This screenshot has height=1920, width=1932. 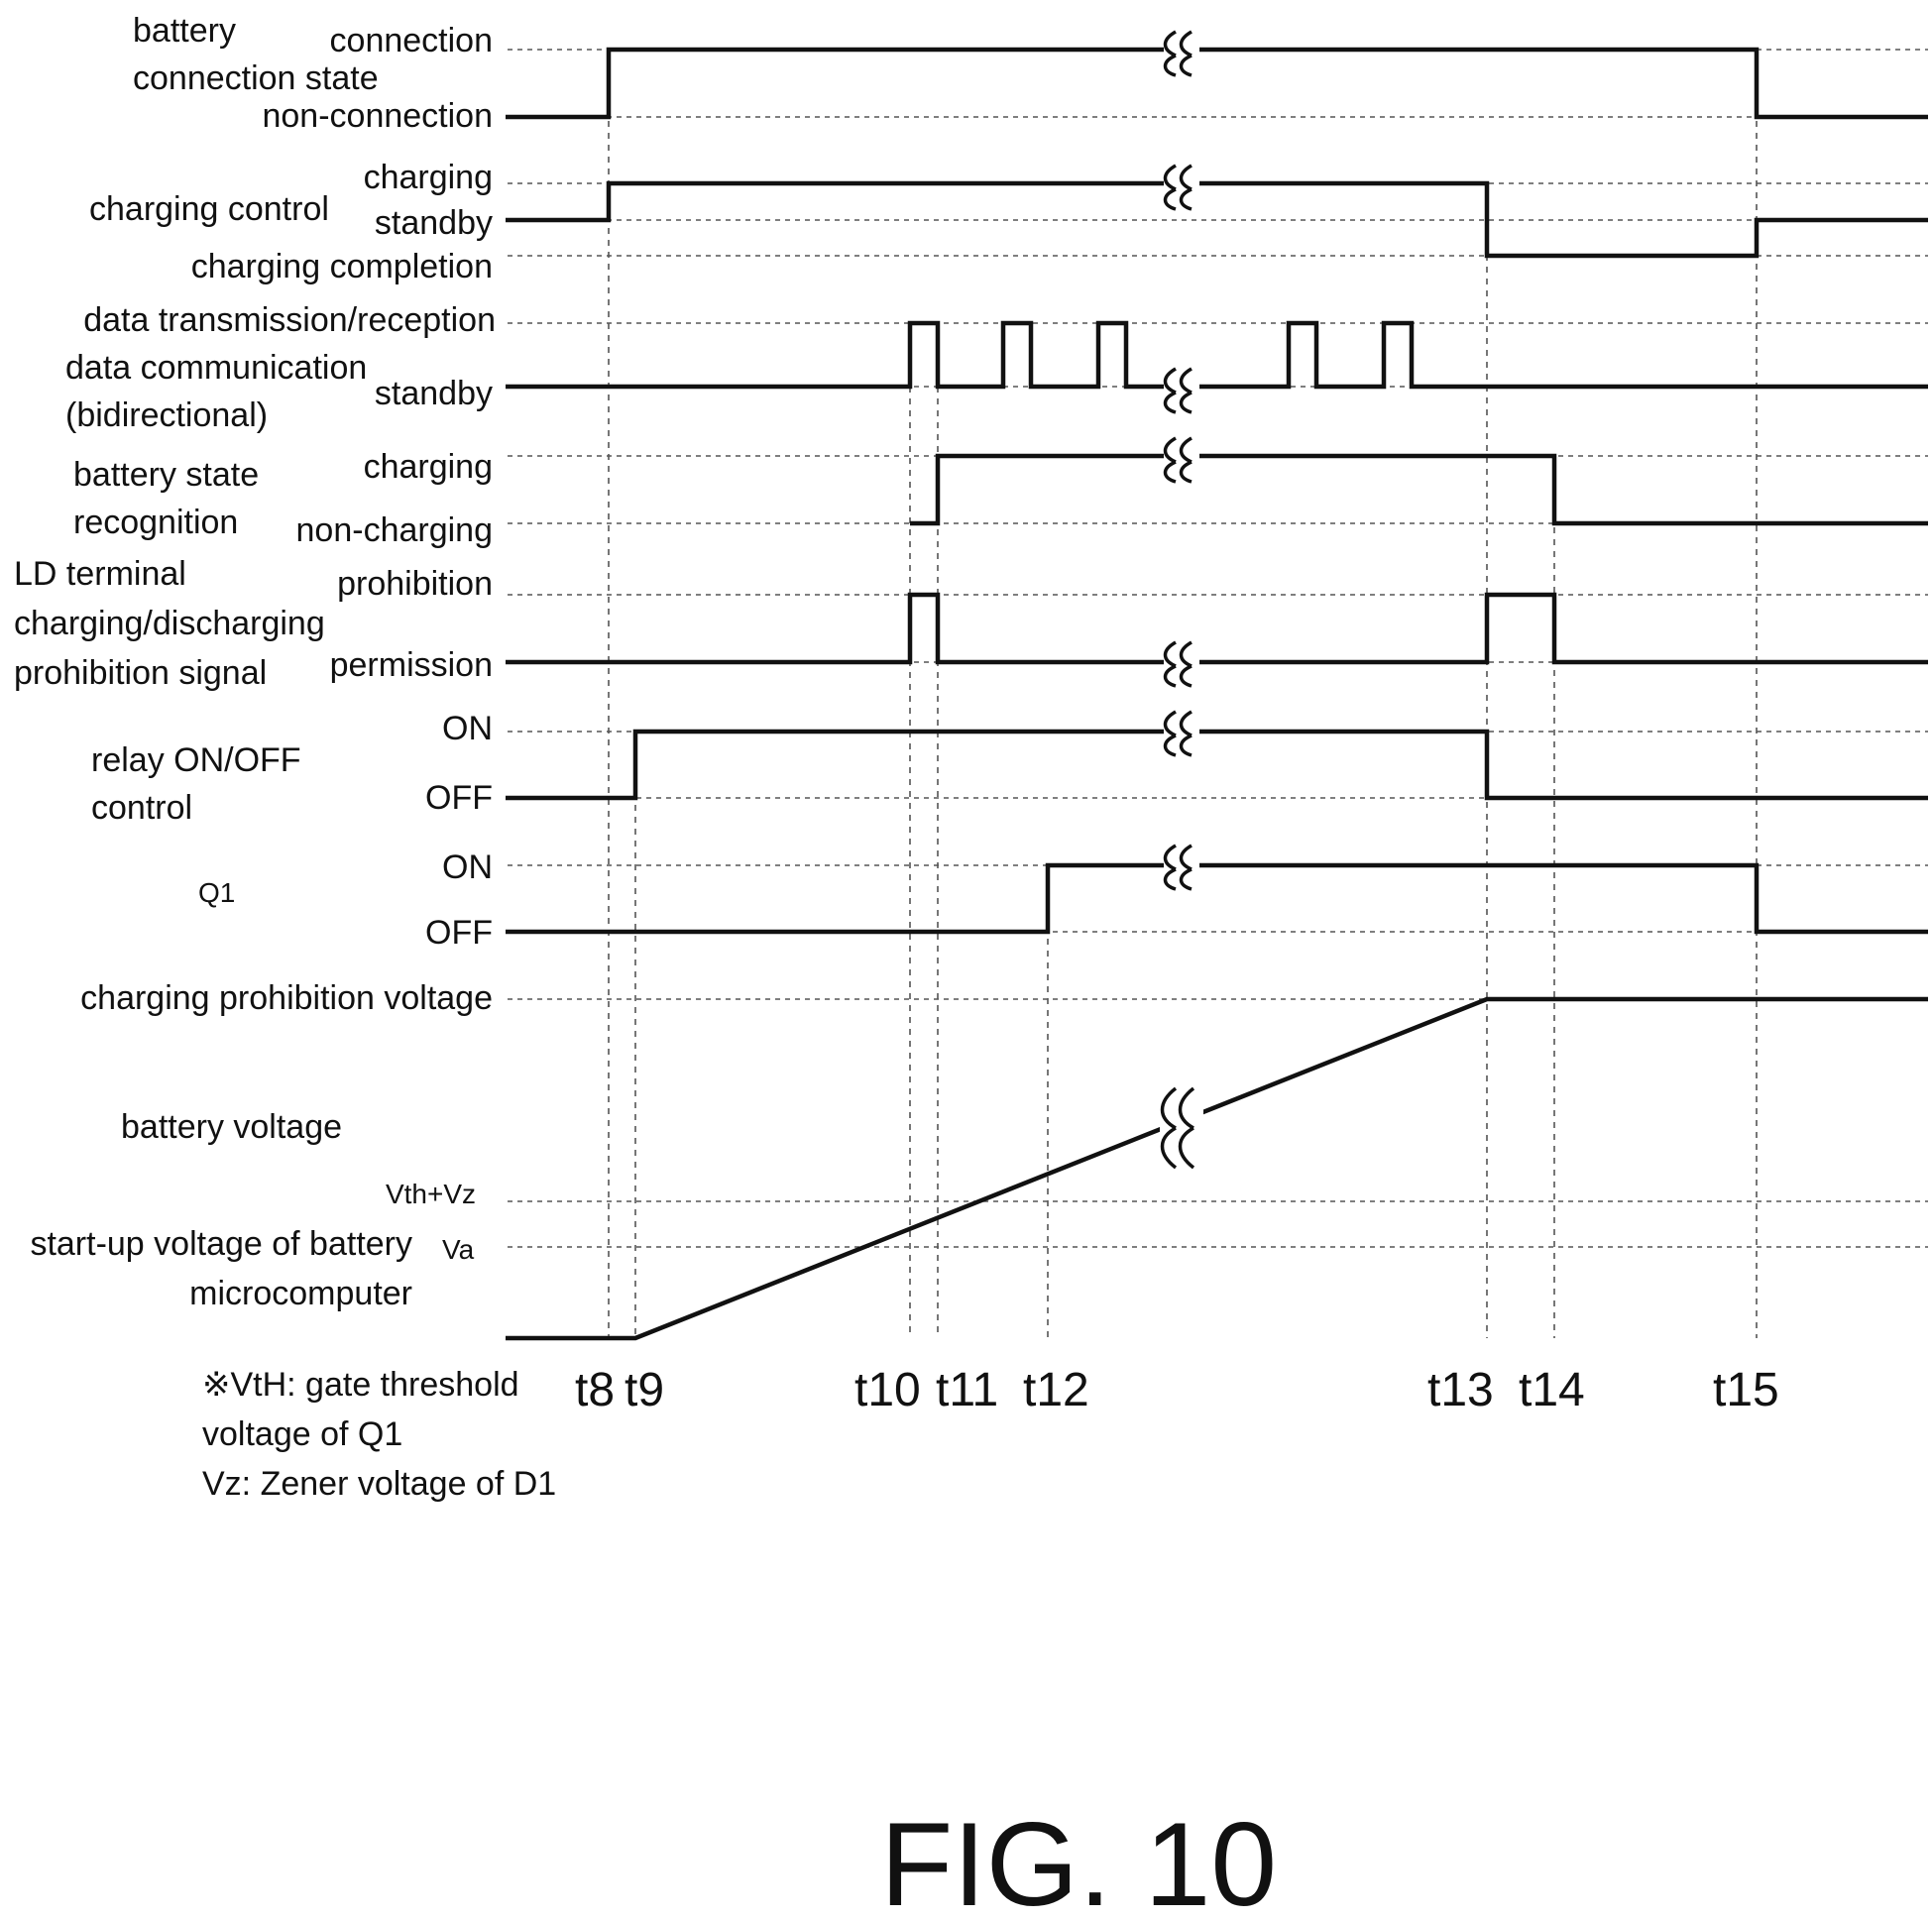 What do you see at coordinates (155, 522) in the screenshot?
I see `signal-name-line: recognition` at bounding box center [155, 522].